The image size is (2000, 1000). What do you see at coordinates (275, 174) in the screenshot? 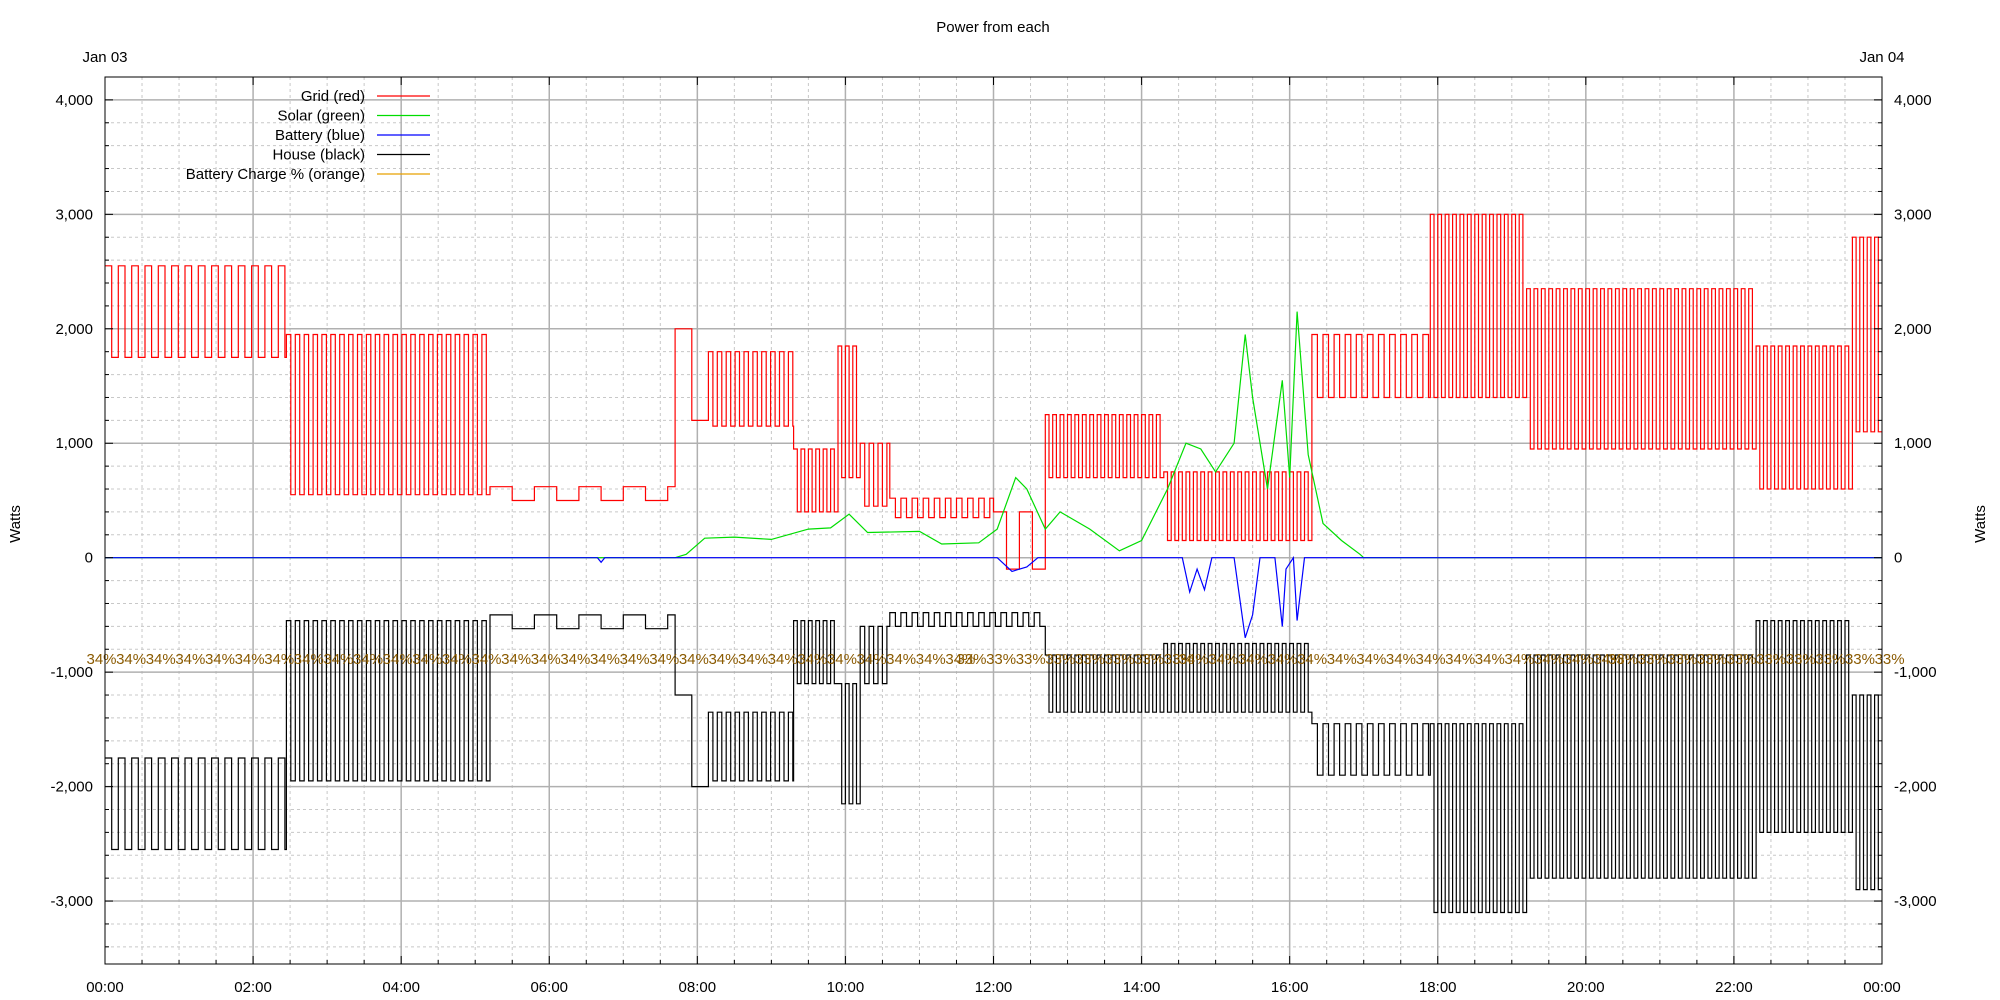
I see `legend-label-5: Battery Charge % (orange)` at bounding box center [275, 174].